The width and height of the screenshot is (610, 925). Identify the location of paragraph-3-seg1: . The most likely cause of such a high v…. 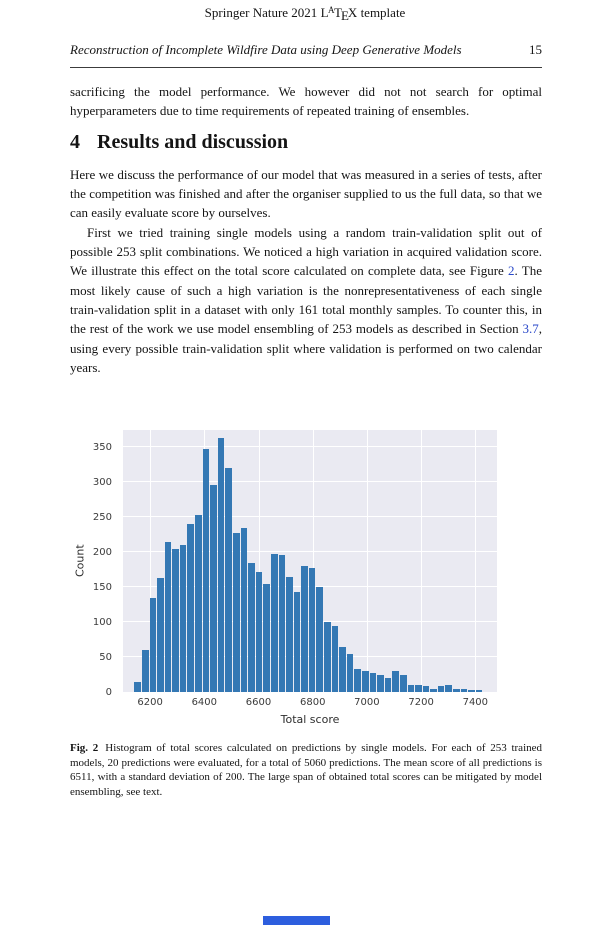
(306, 300).